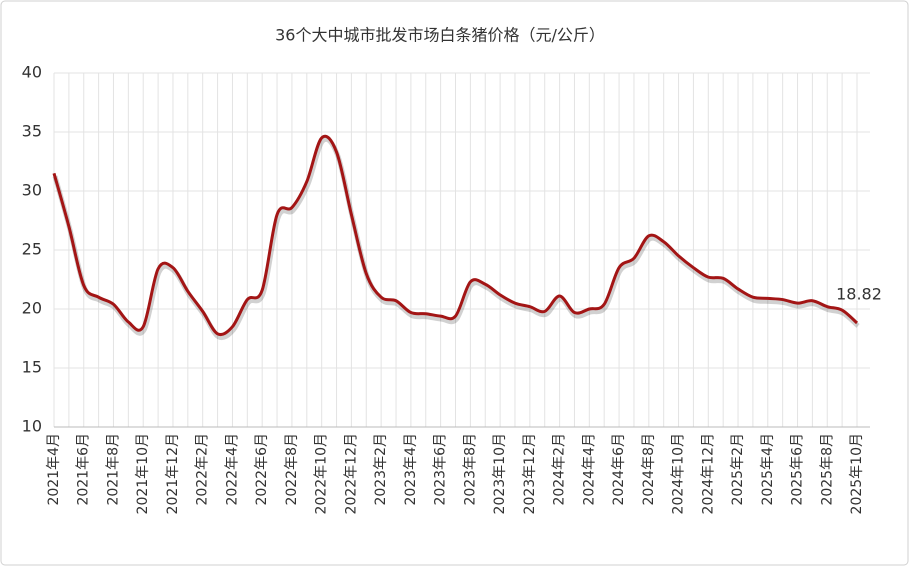 The image size is (909, 566). I want to click on y-tick-label: 35, so click(32, 131).